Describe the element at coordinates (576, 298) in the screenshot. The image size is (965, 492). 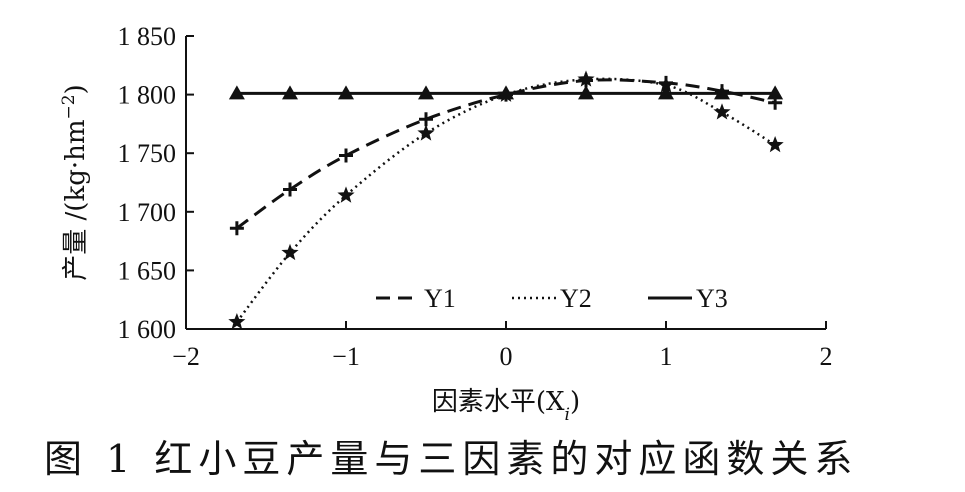
I see `legend-label-y2: Y2` at that location.